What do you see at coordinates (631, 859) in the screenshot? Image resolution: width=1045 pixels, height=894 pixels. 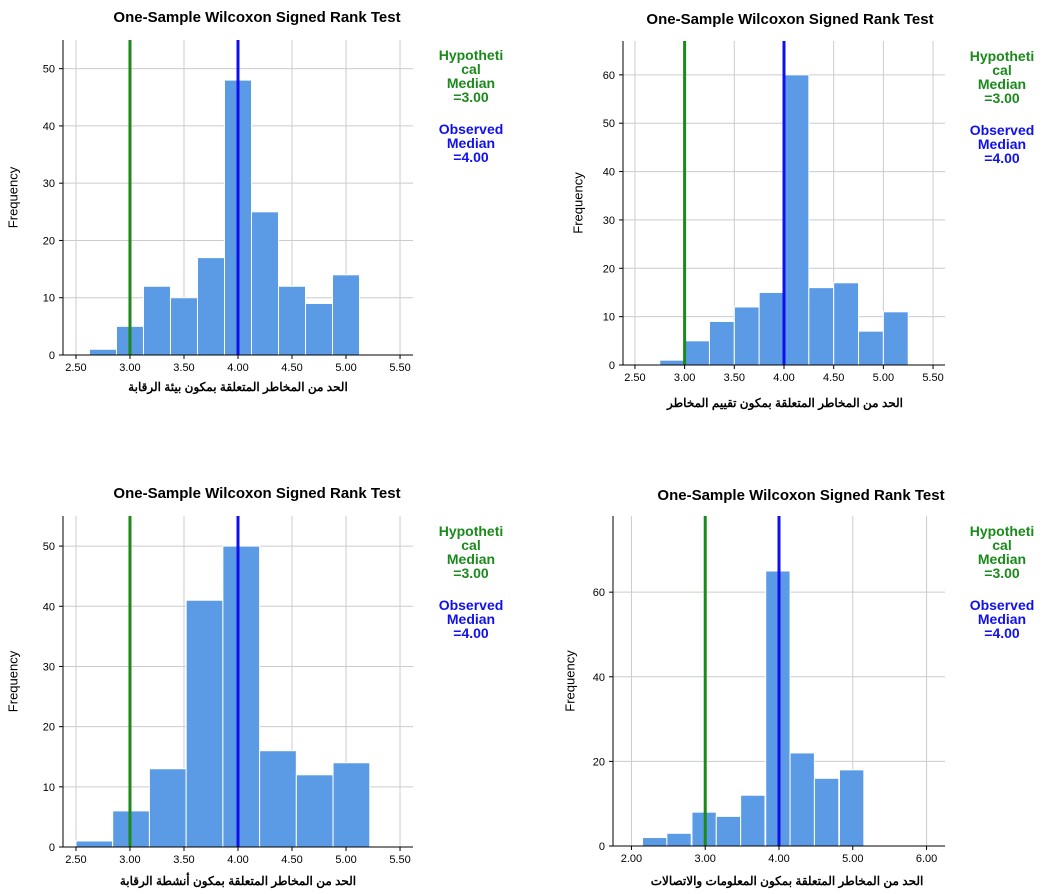 I see `x-tick-label: 2.00` at bounding box center [631, 859].